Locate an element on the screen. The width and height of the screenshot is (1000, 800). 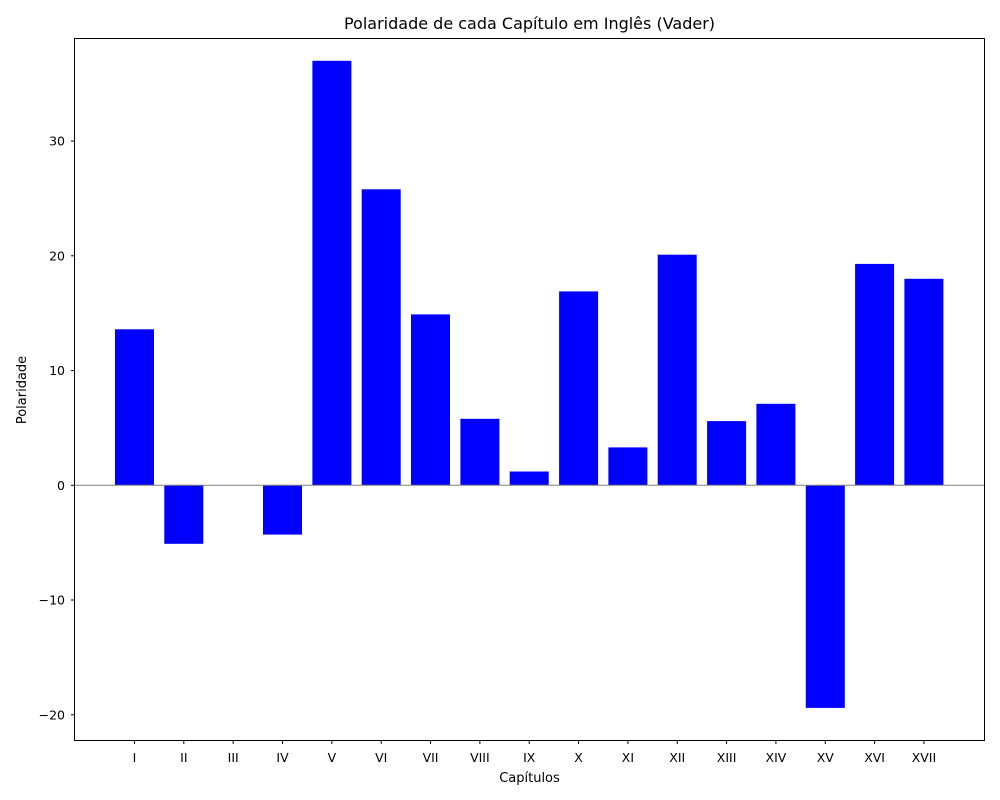
y-tick-label: 20 is located at coordinates (57, 255).